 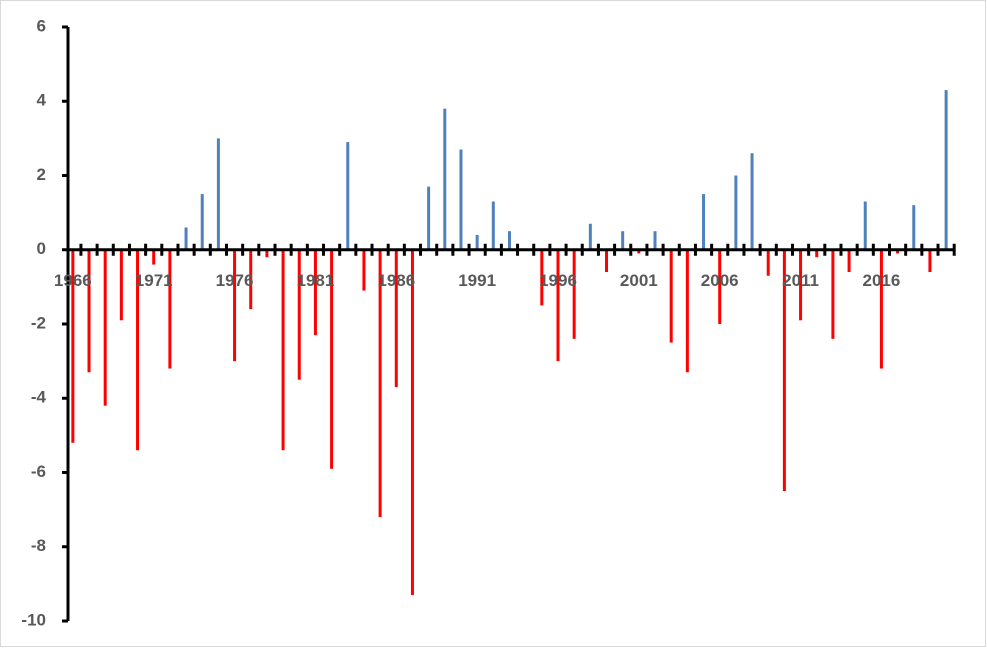 I want to click on y-tick-label: 6, so click(x=41, y=25).